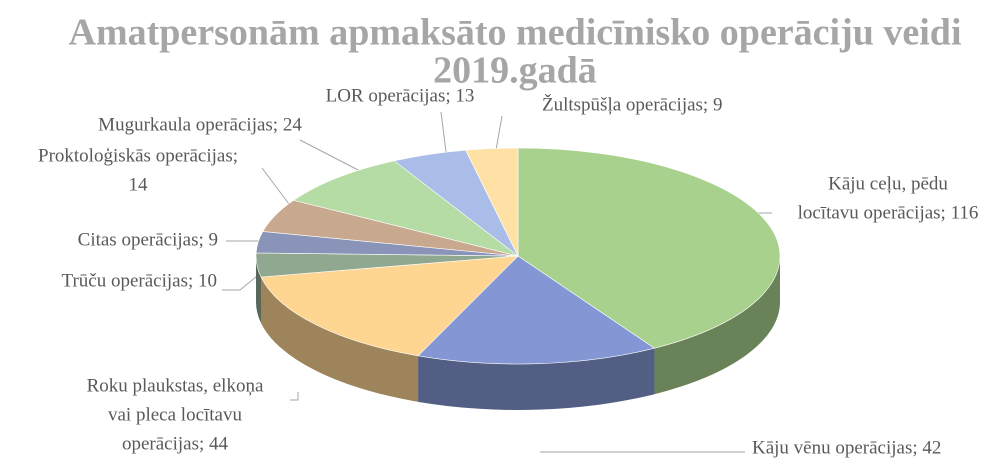 Image resolution: width=1005 pixels, height=460 pixels. Describe the element at coordinates (846, 447) in the screenshot. I see `data-label: Kāju vēnu operācijas; 42` at that location.